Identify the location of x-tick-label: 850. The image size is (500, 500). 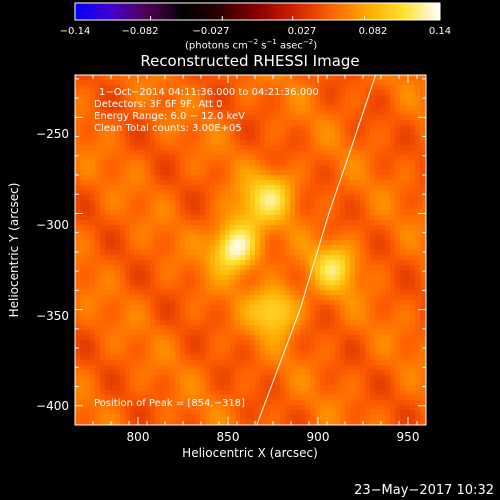
(228, 437).